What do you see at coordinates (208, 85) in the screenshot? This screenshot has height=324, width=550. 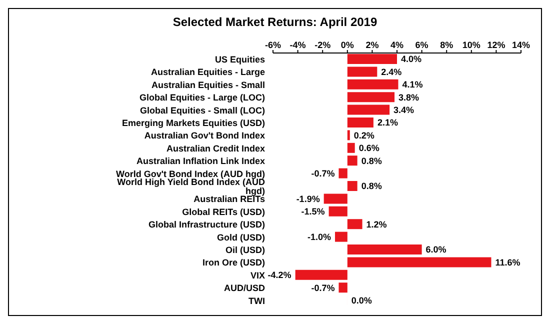 I see `y-tick-label: Australian Equities - Small` at bounding box center [208, 85].